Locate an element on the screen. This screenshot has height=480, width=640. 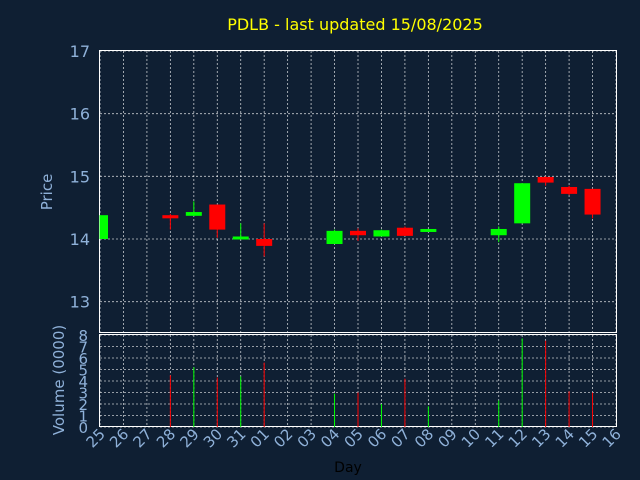
price-tick-label: 13 is located at coordinates (80, 302).